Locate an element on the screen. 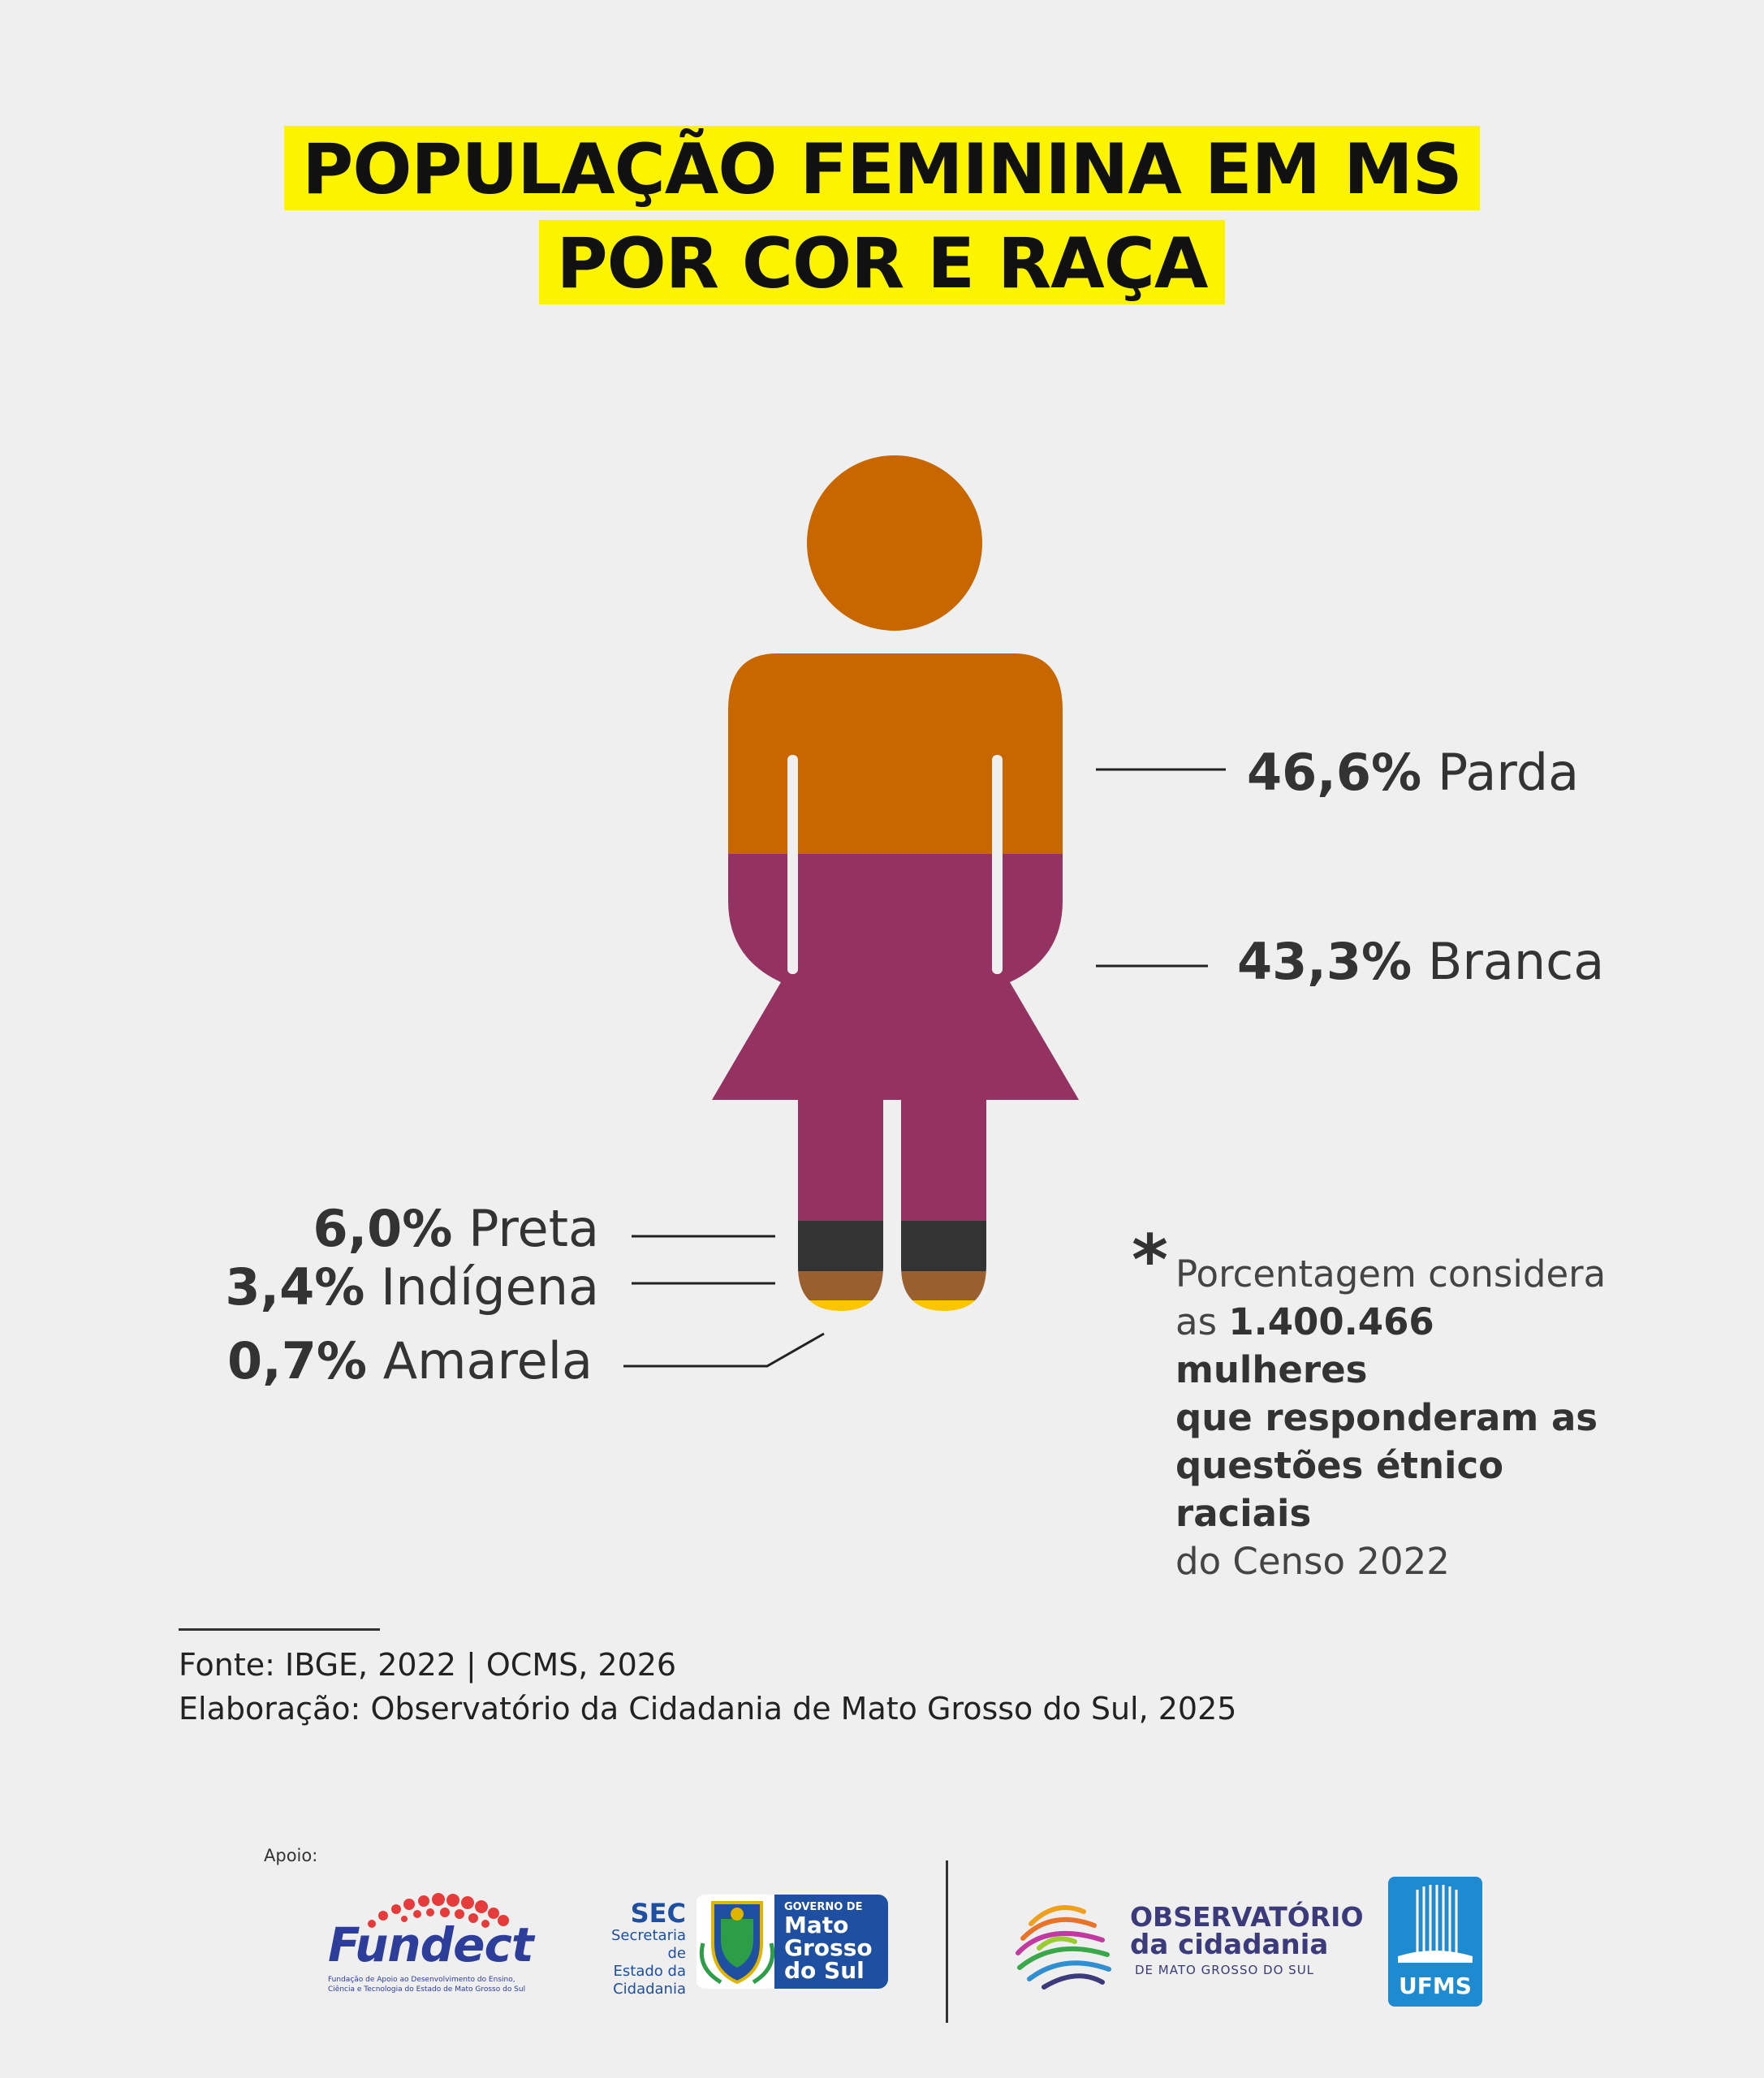 Image resolution: width=1764 pixels, height=2078 pixels. sec-name: SEC is located at coordinates (658, 1913).